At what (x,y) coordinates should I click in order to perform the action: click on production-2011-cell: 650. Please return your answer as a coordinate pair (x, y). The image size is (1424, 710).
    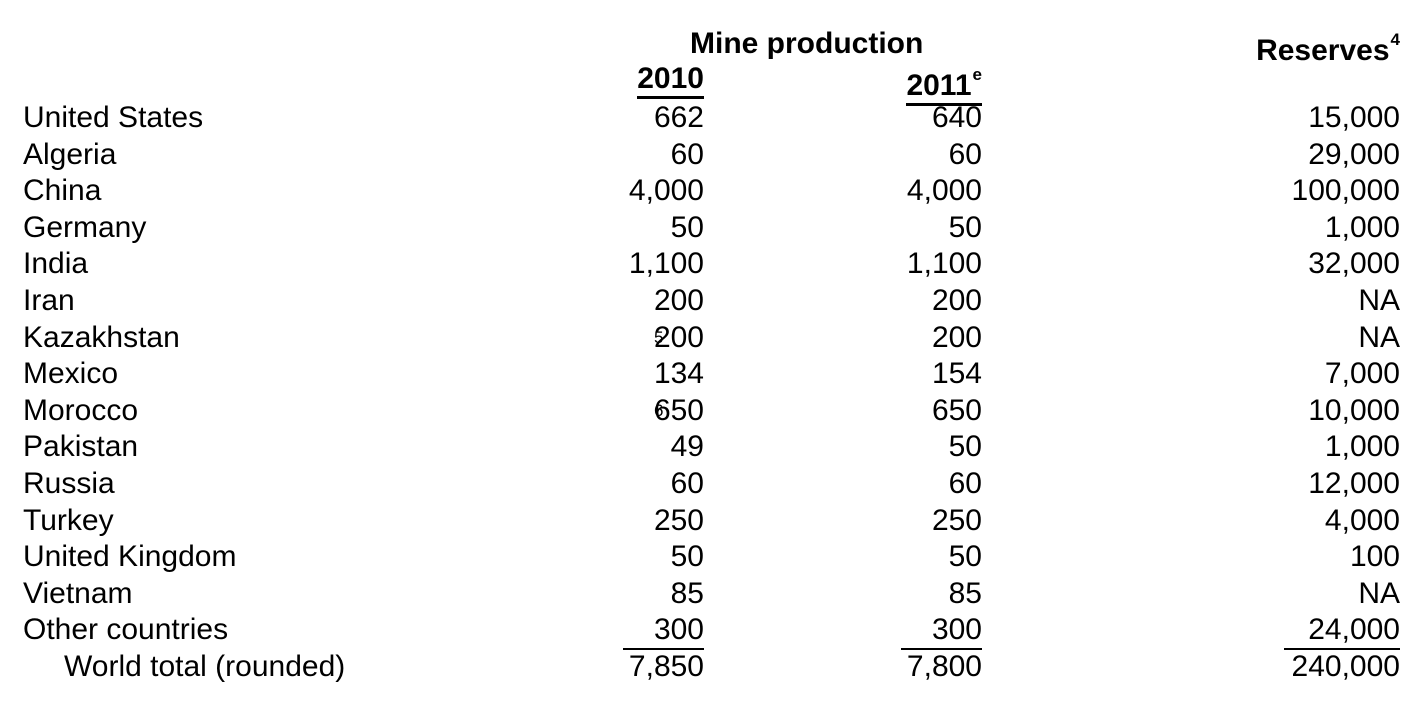
    Looking at the image, I should click on (957, 411).